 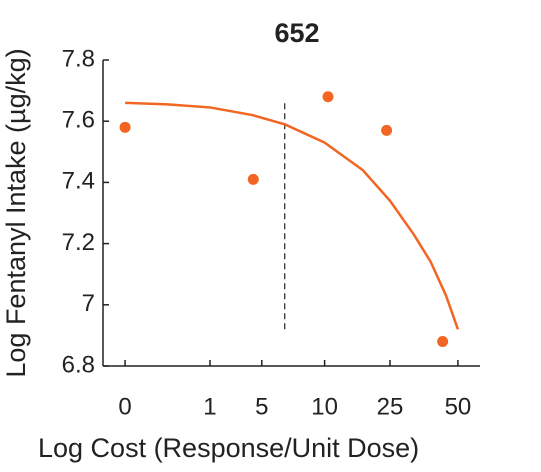 What do you see at coordinates (78, 120) in the screenshot?
I see `y-tick-label: 7.6` at bounding box center [78, 120].